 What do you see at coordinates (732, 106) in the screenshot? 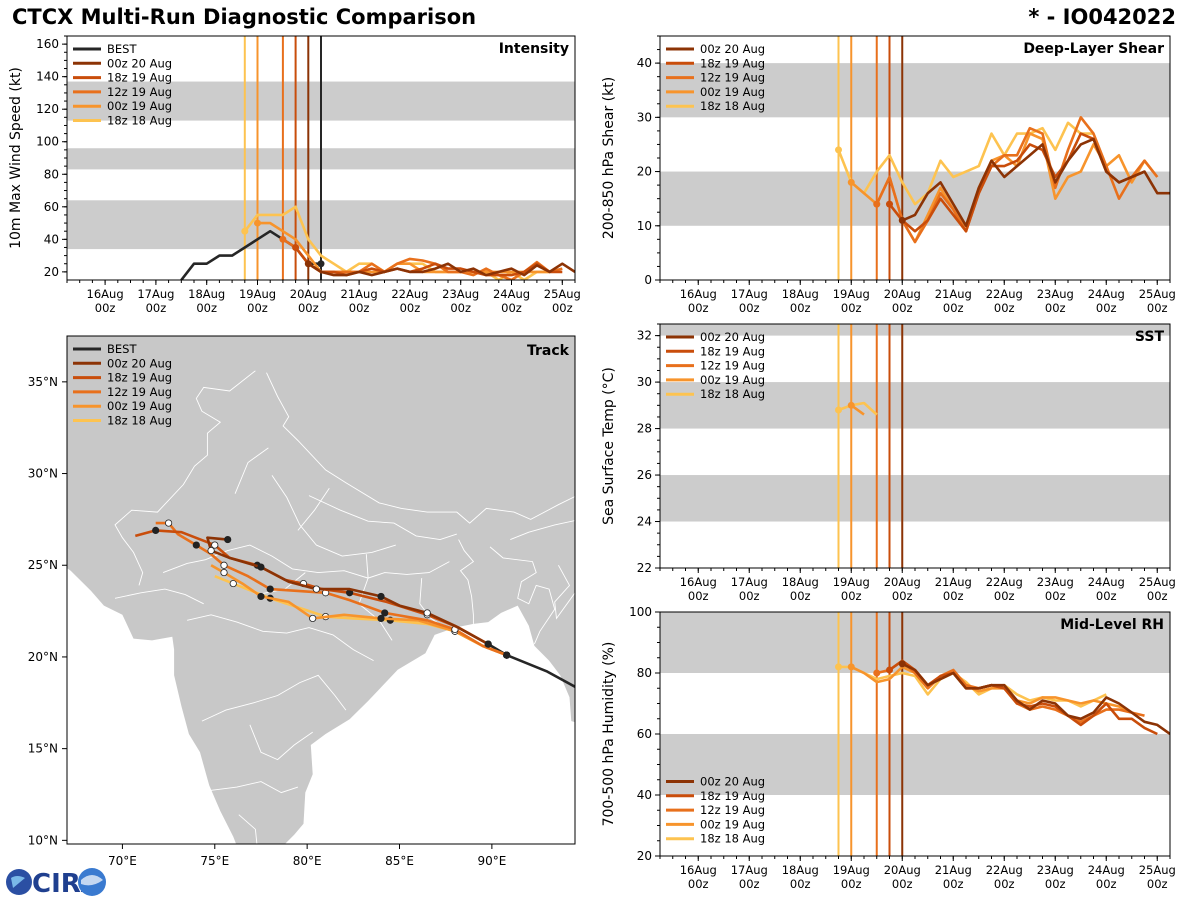
I see `shear-legend-label: 18z 18 Aug` at bounding box center [732, 106].